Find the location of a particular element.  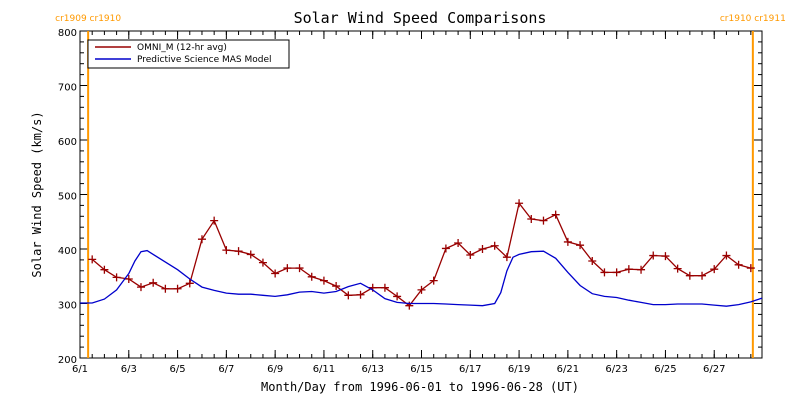

legend-box is located at coordinates (188, 54).